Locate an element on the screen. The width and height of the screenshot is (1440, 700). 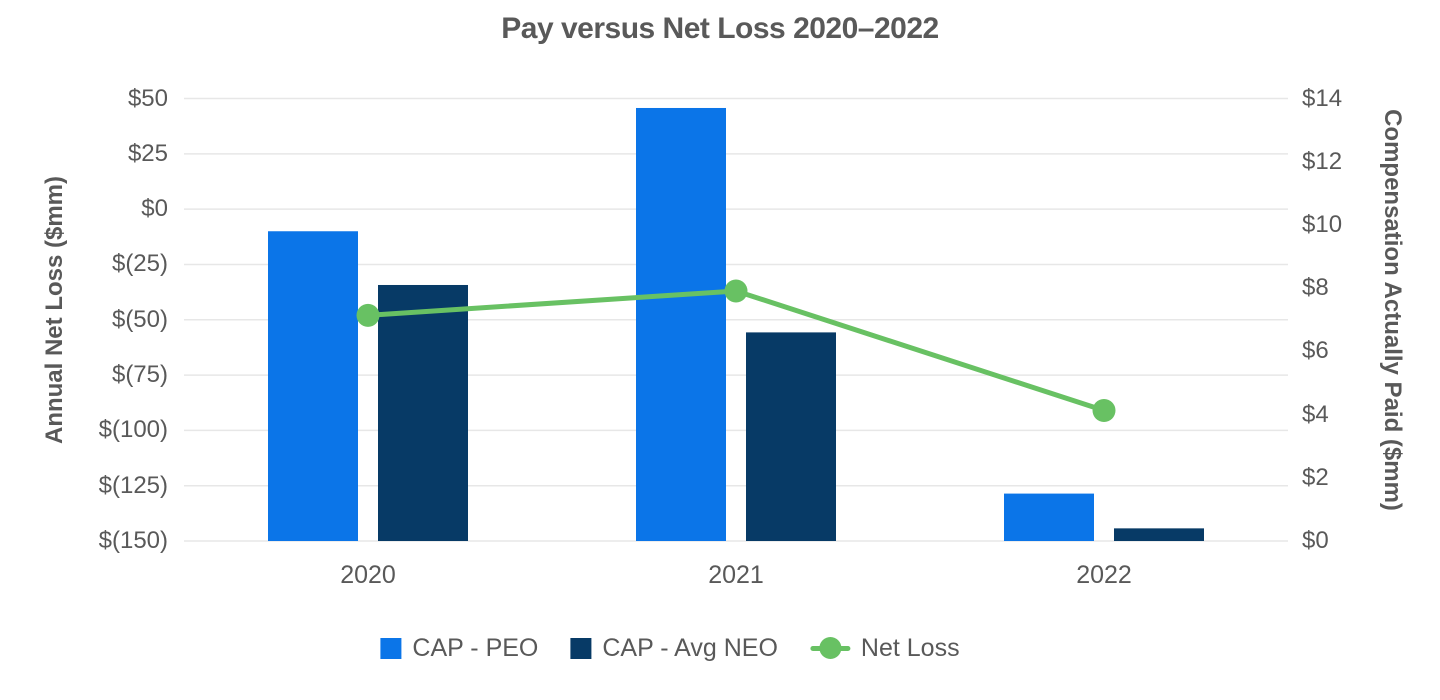
left-axis-tick: $(25) is located at coordinates (139, 264).